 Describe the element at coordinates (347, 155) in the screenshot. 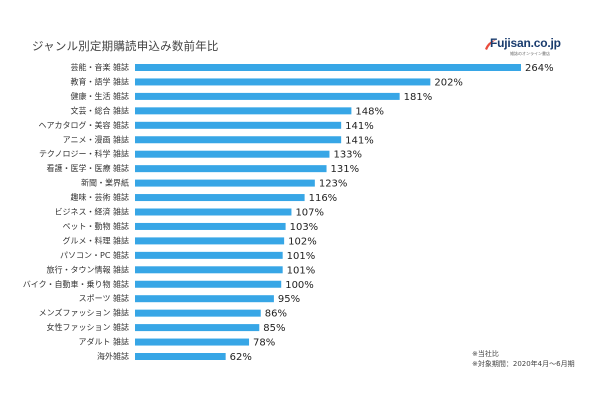

I see `value-label: 133%` at that location.